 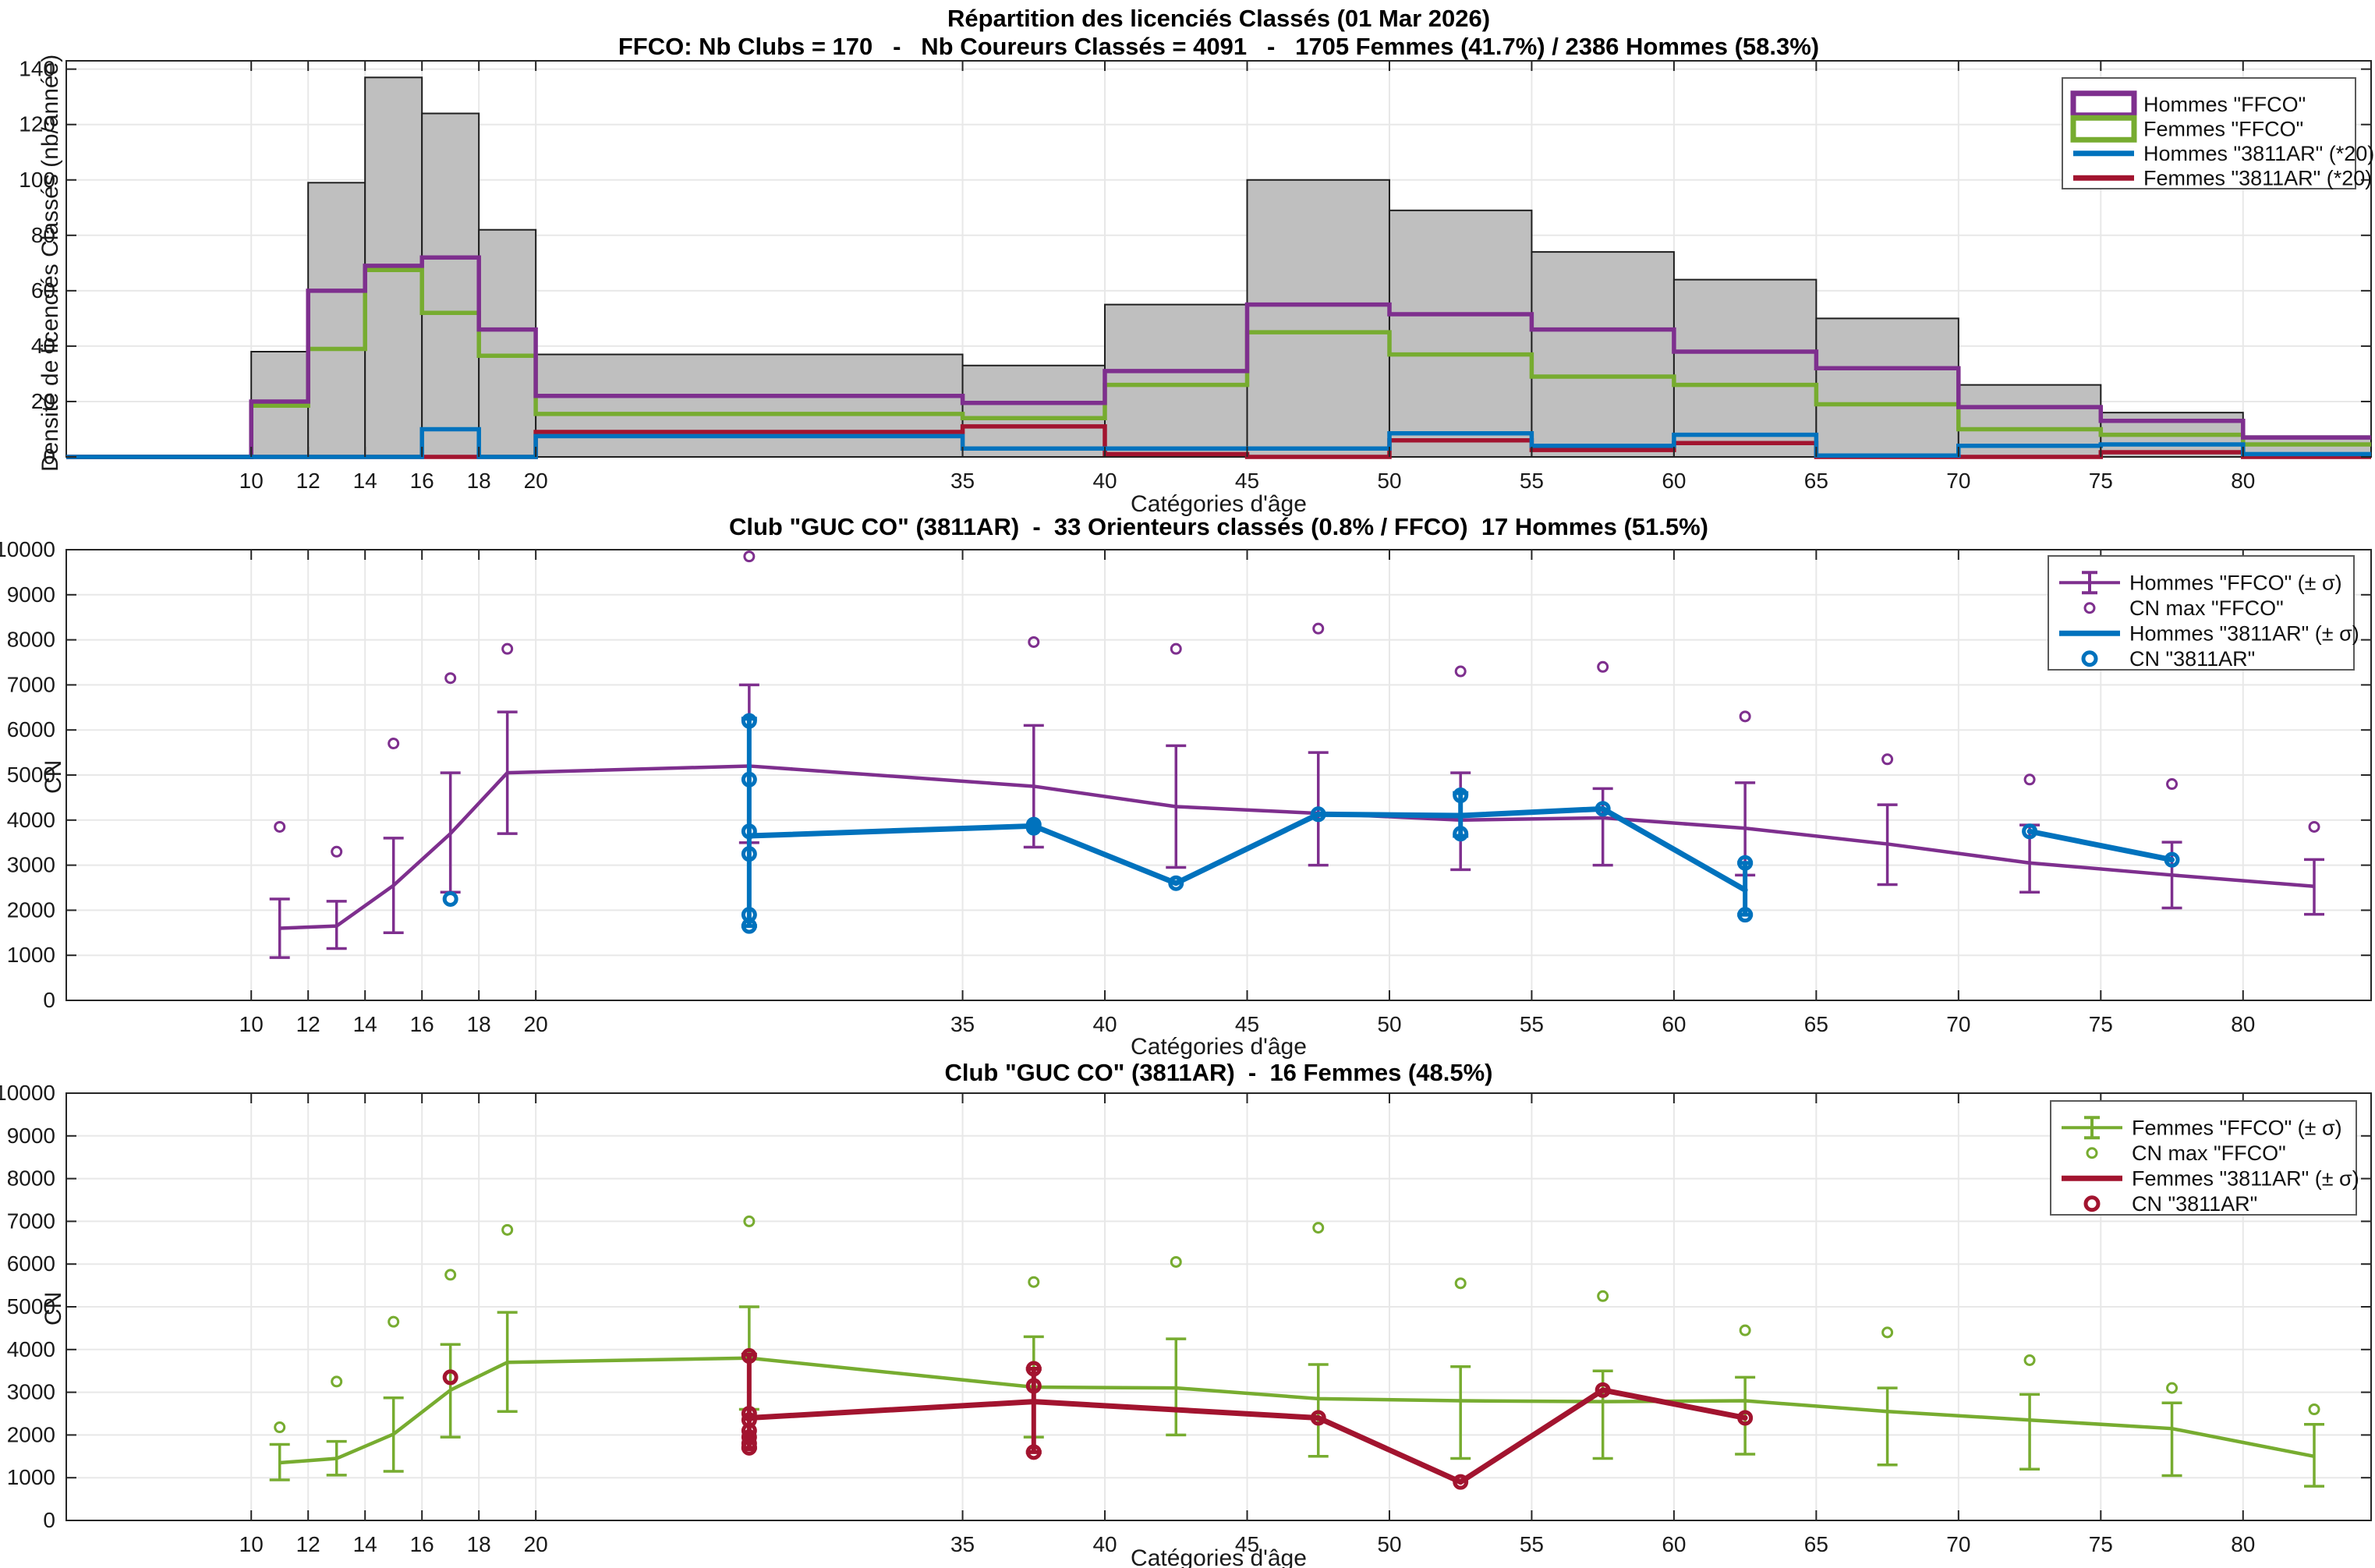 I want to click on bottom-xaxis-label: Catégories d'âge, so click(x=1219, y=1556).